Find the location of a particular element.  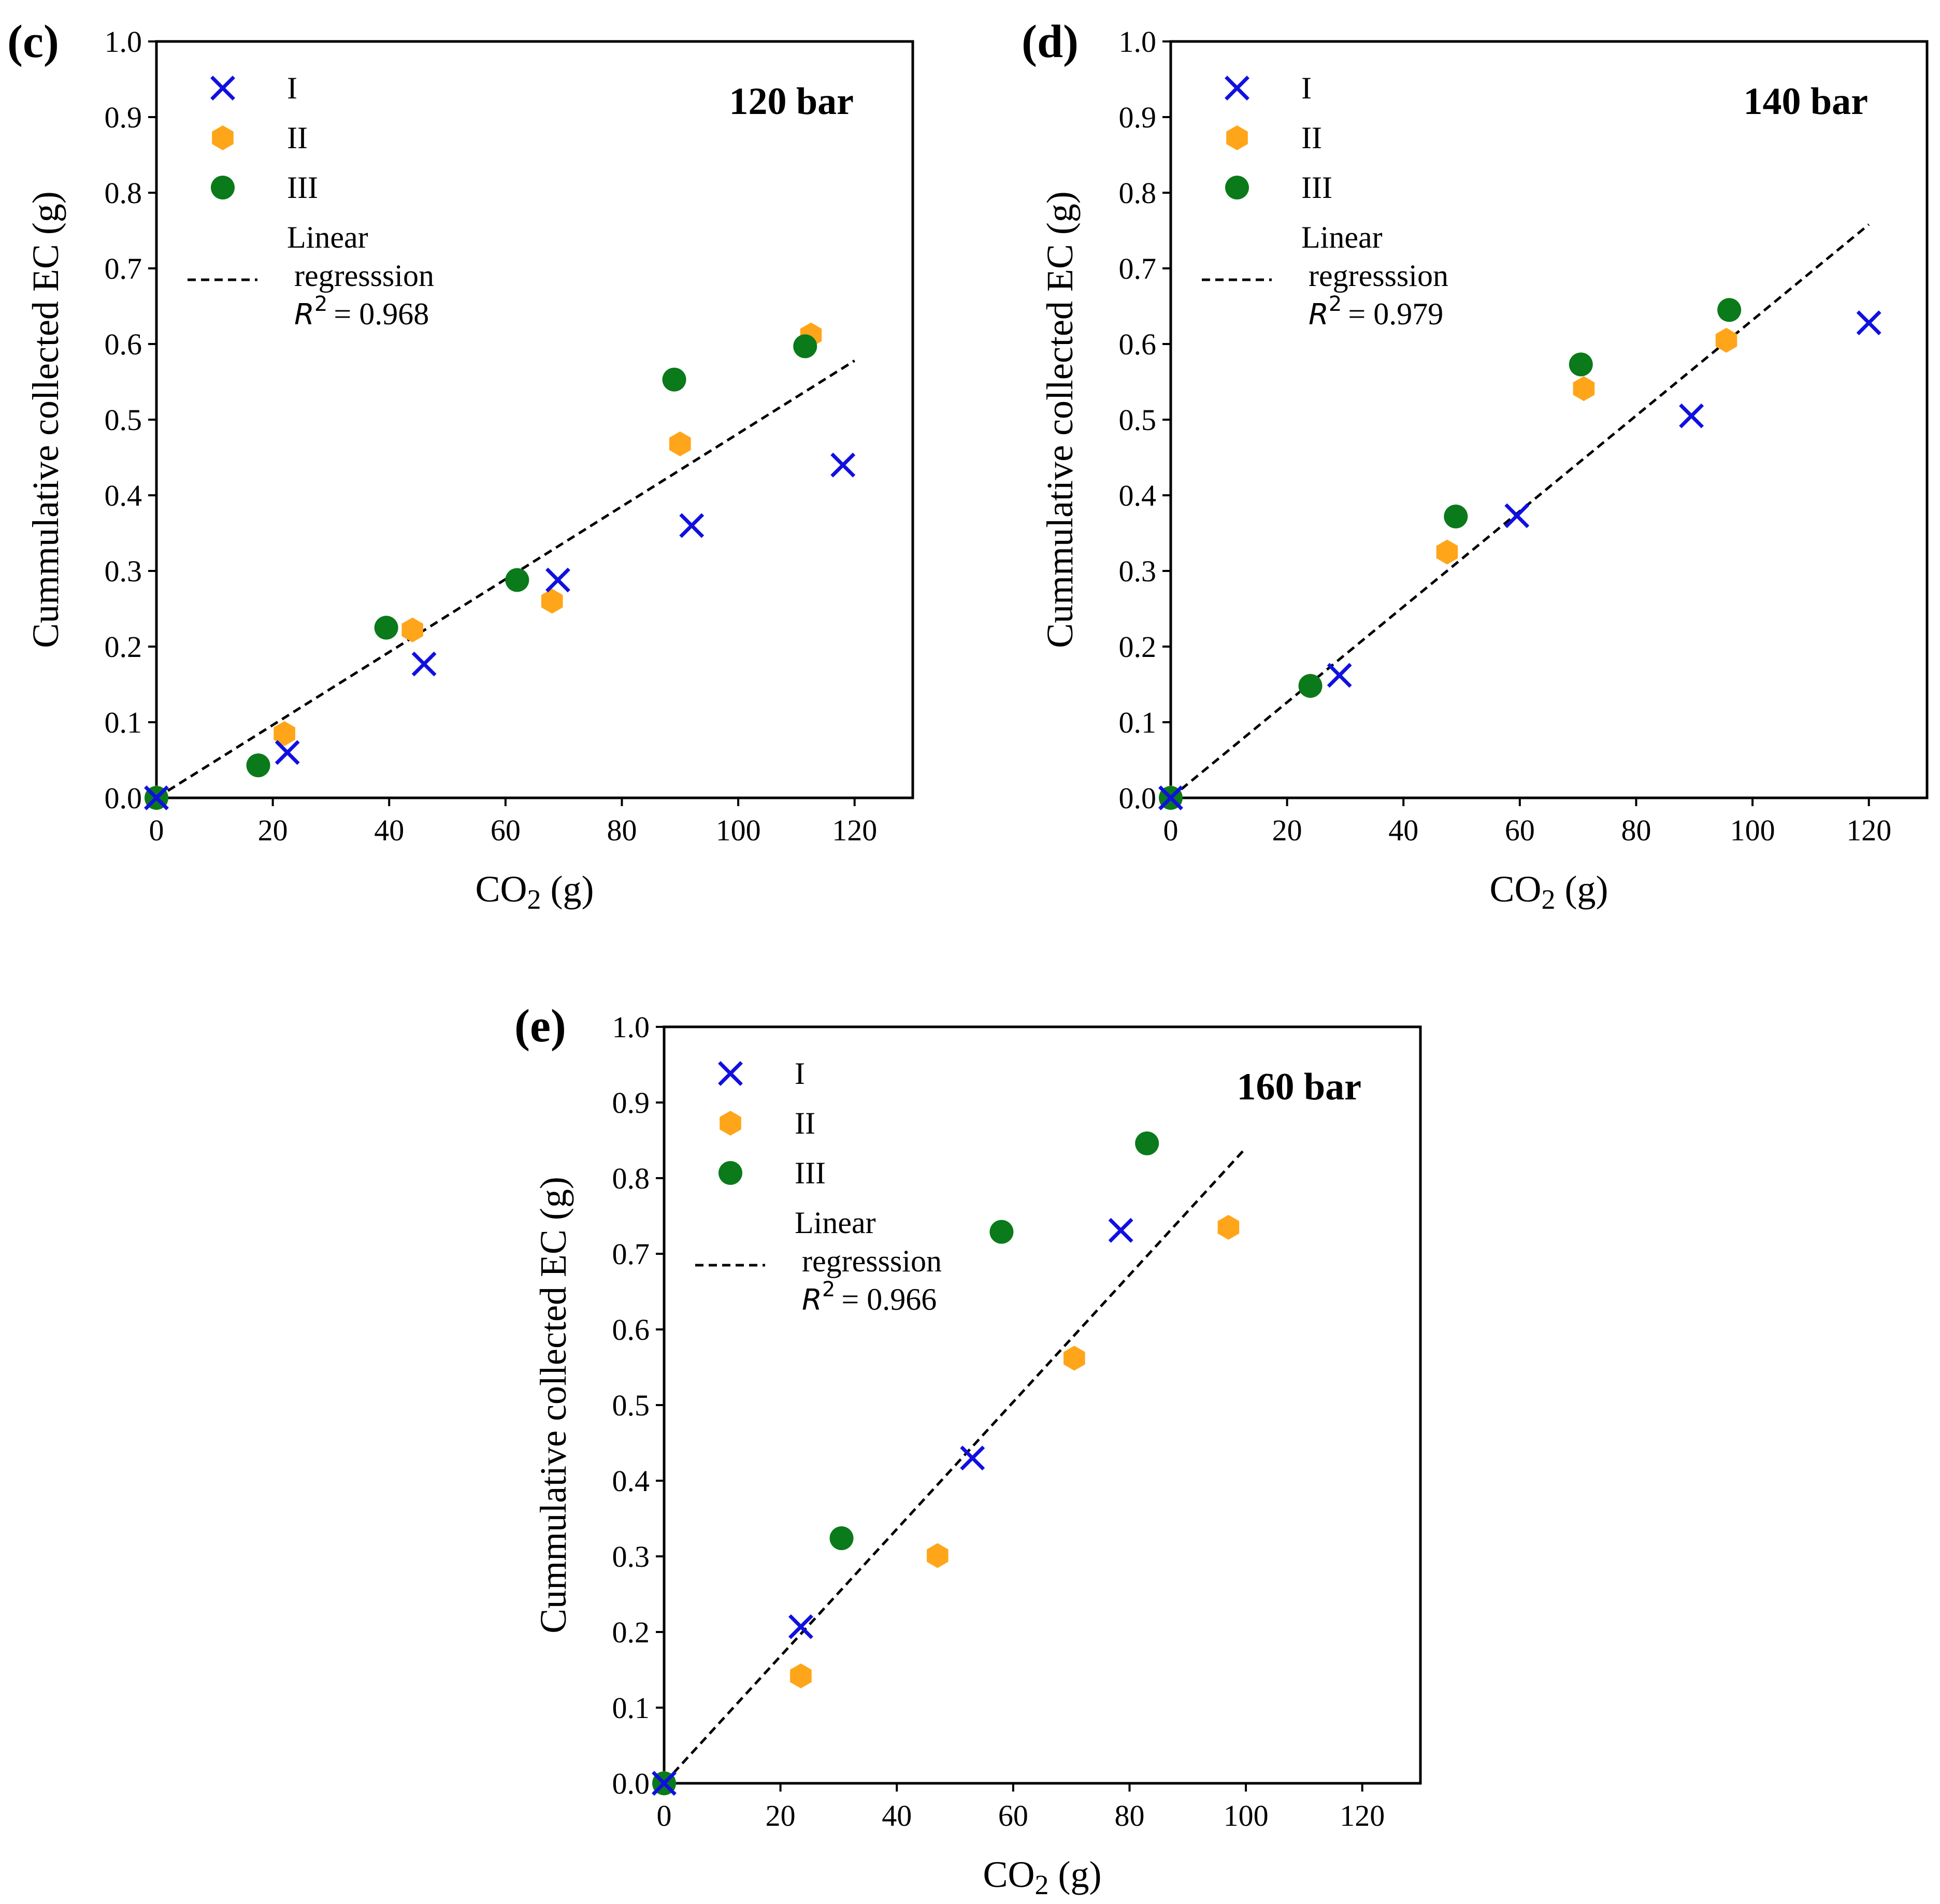

r2-superscript: 2 is located at coordinates (320, 304).